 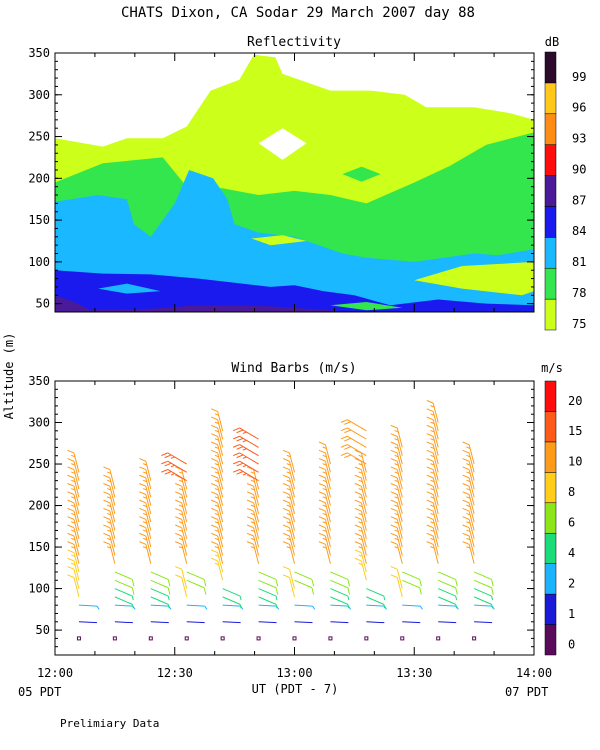 I want to click on reflectivity-colorbar-label: 93, so click(x=579, y=139).